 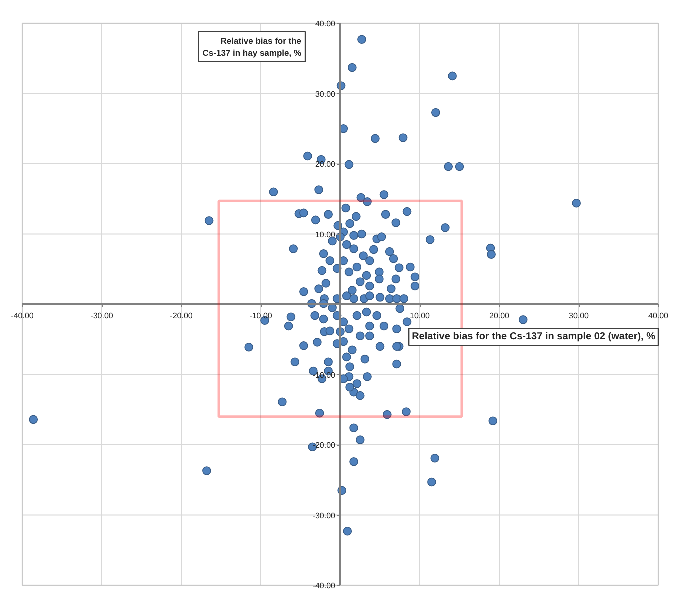 I want to click on y-tick-label: 10.00, so click(x=325, y=235).